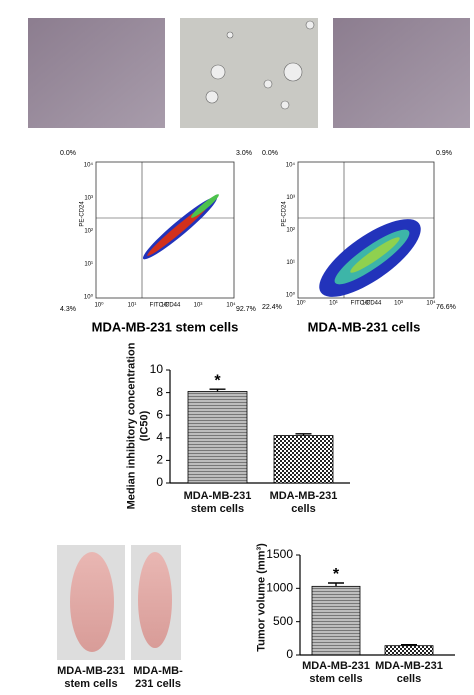 The image size is (474, 695). What do you see at coordinates (444, 153) in the screenshot?
I see `quadrant-label: 0.9%` at bounding box center [444, 153].